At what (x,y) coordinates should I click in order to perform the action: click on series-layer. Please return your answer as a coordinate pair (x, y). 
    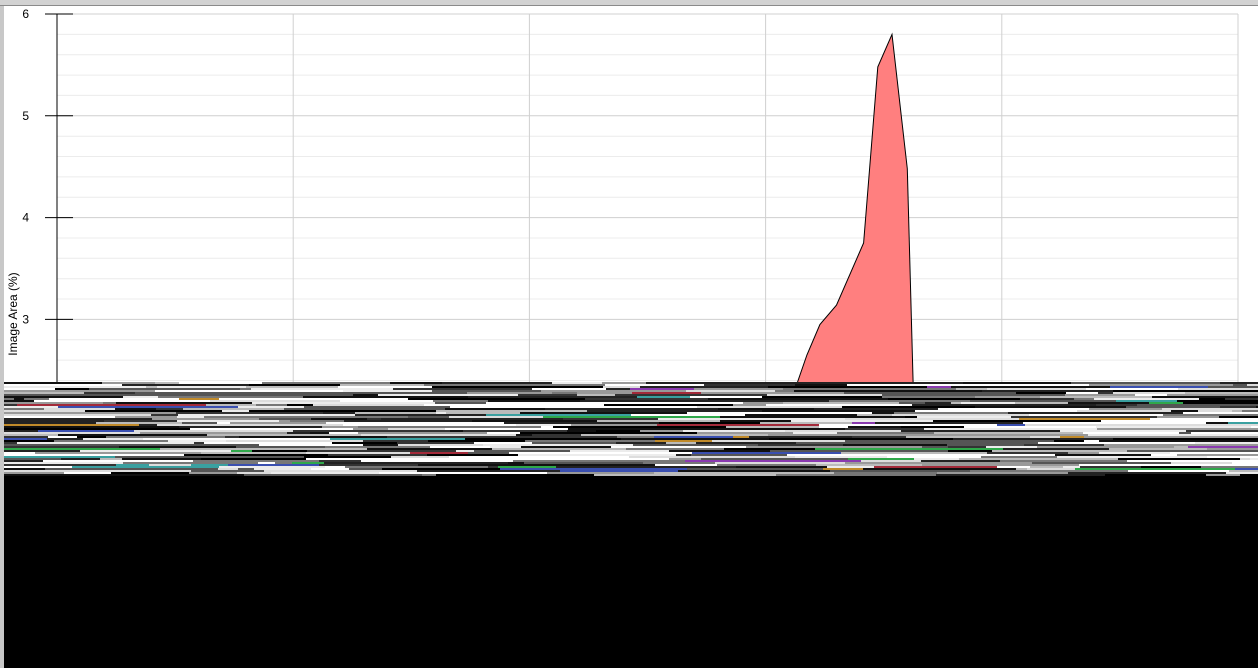
    Looking at the image, I should click on (854, 209).